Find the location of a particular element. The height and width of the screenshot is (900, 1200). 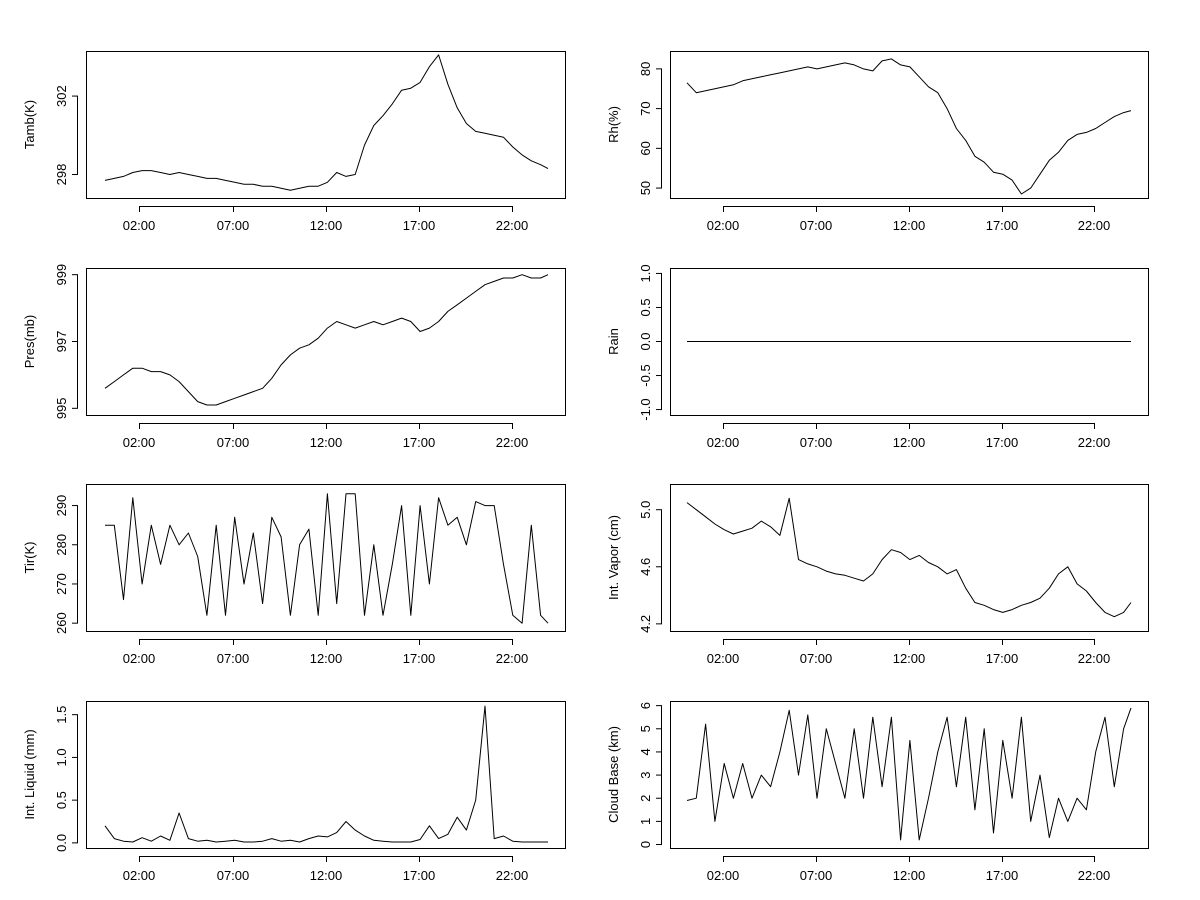

y-axis: 0.0 0.5 1.0 1.5 is located at coordinates (66, 779).